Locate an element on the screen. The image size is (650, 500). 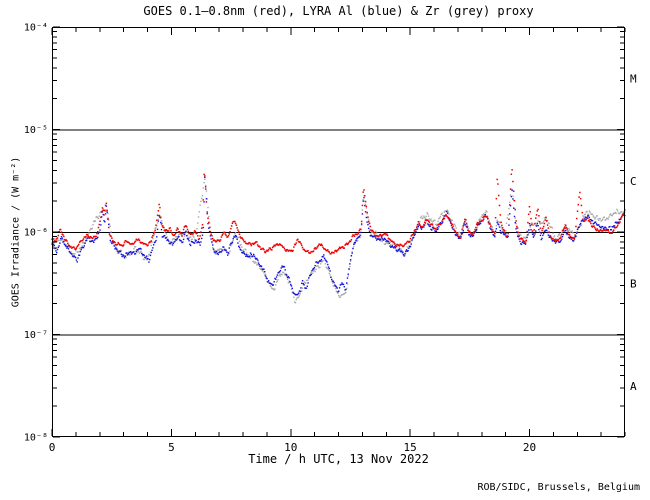
y-axis-label: GOES Irradiance / (W m⁻²) is located at coordinates (16, 232).